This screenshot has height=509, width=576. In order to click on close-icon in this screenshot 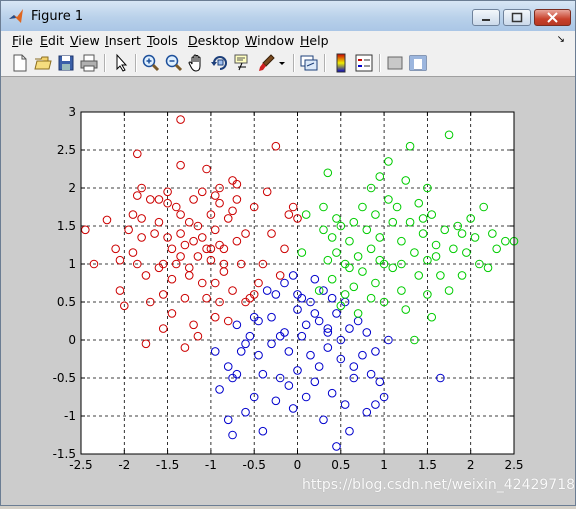, I will do `click(552, 17)`.